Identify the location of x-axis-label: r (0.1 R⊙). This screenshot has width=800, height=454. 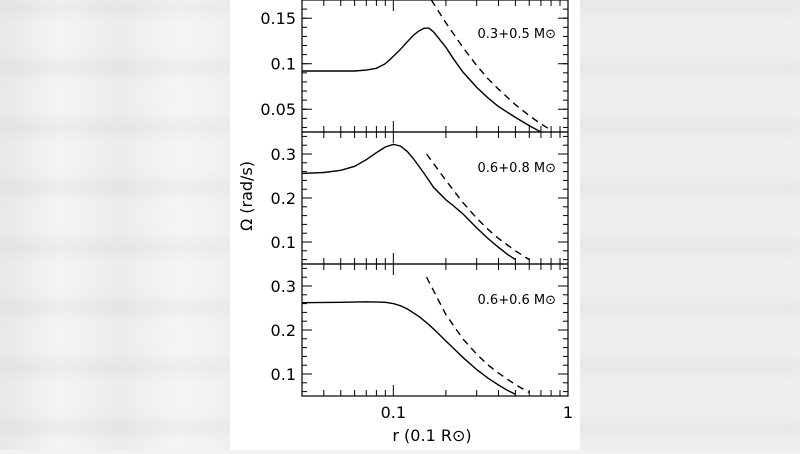
(431, 435).